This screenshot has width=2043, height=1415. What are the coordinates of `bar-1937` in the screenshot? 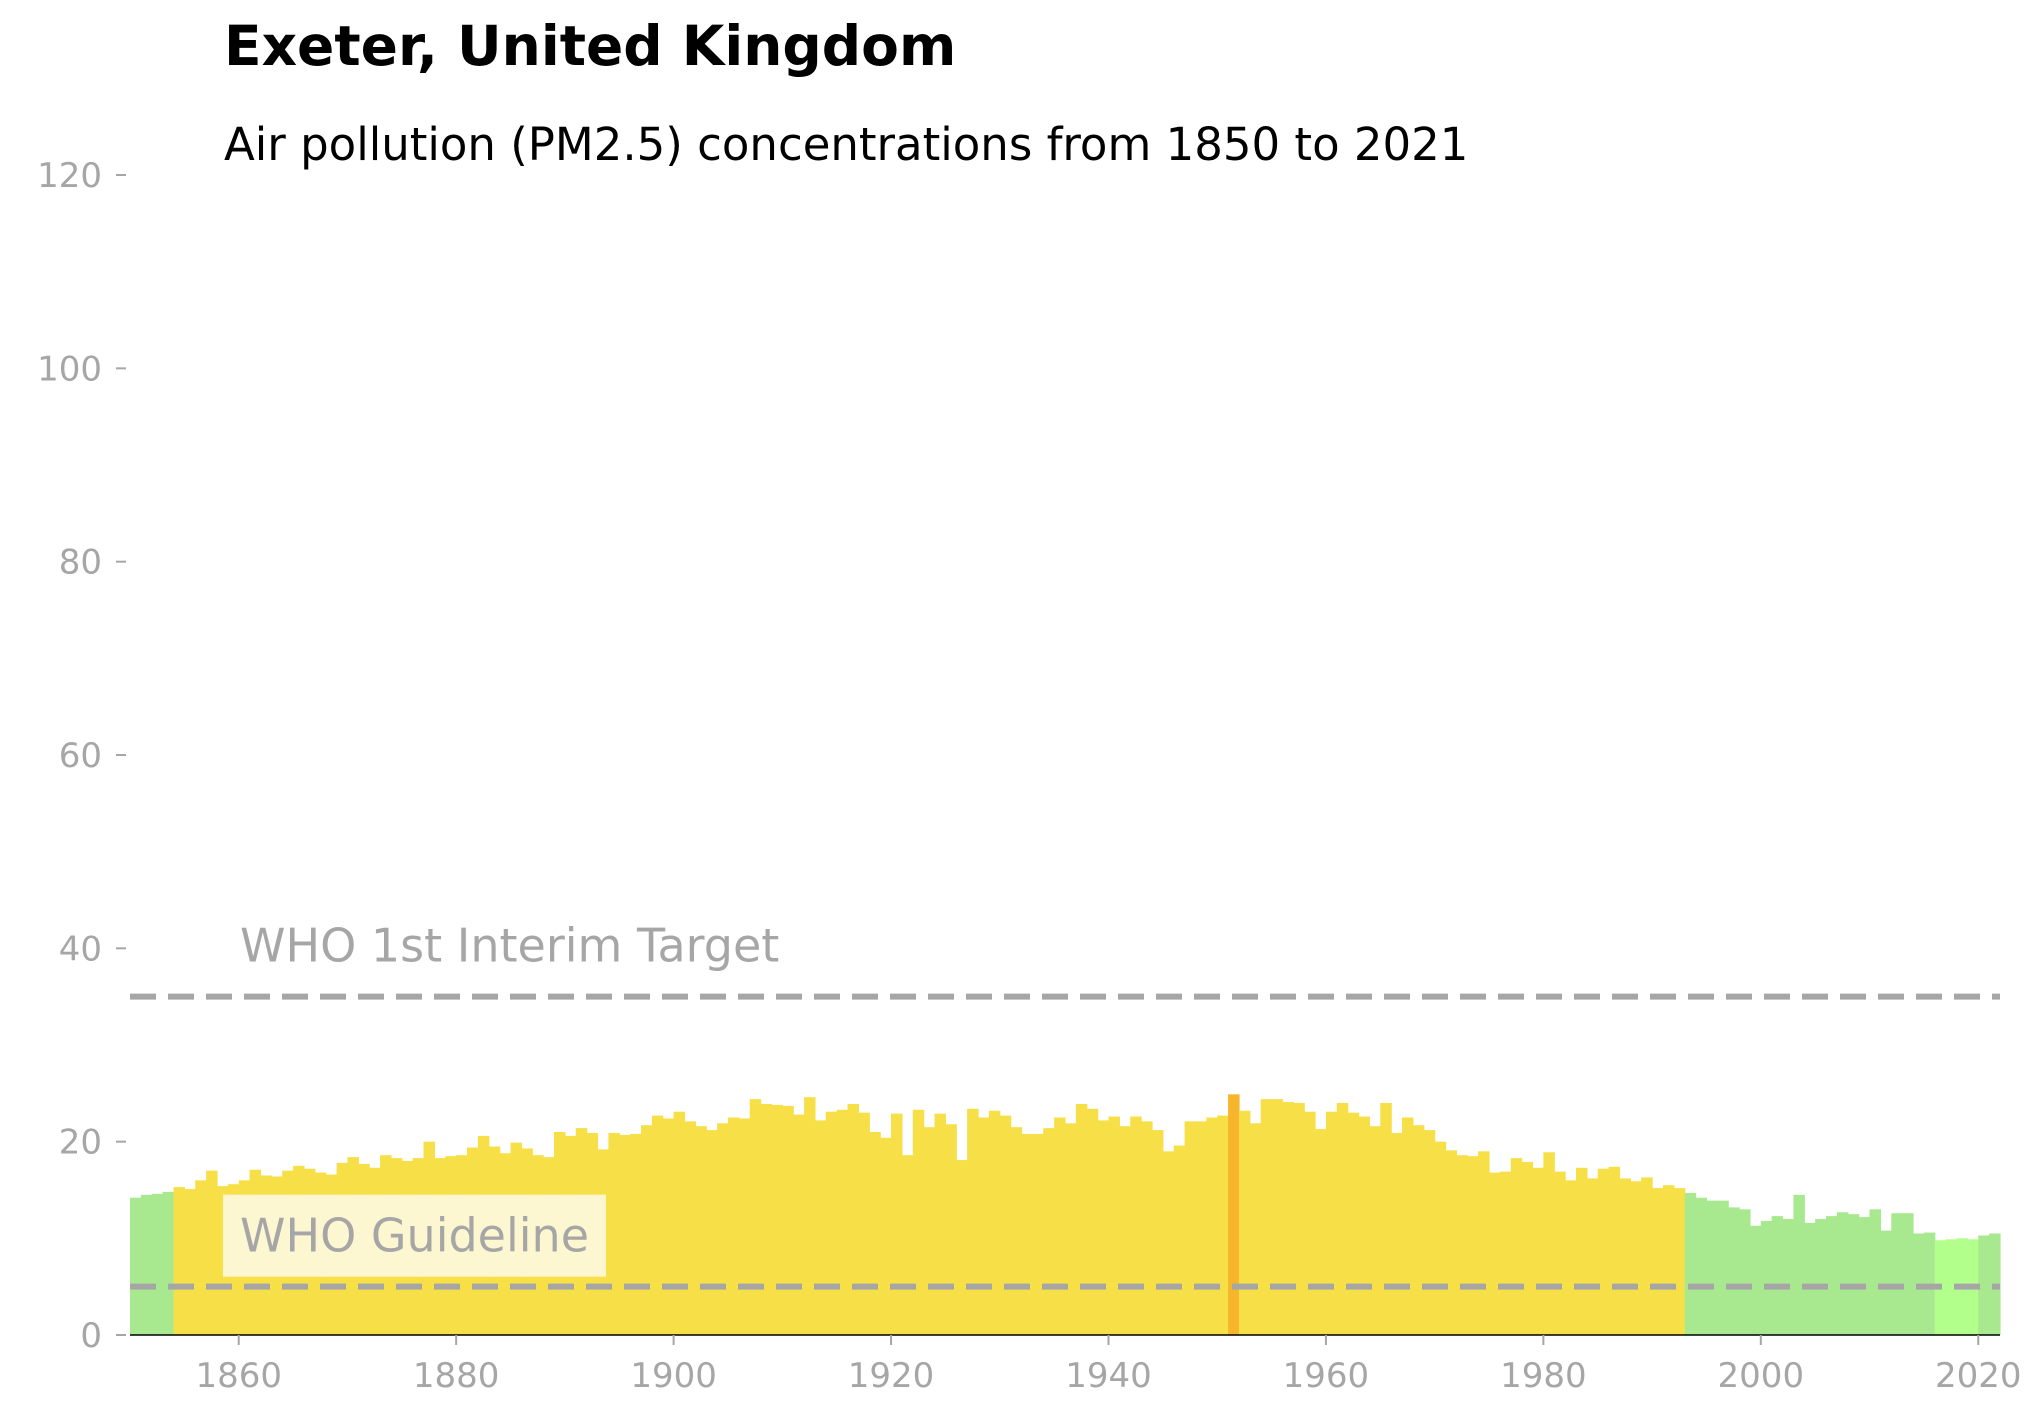 It's located at (1081, 1219).